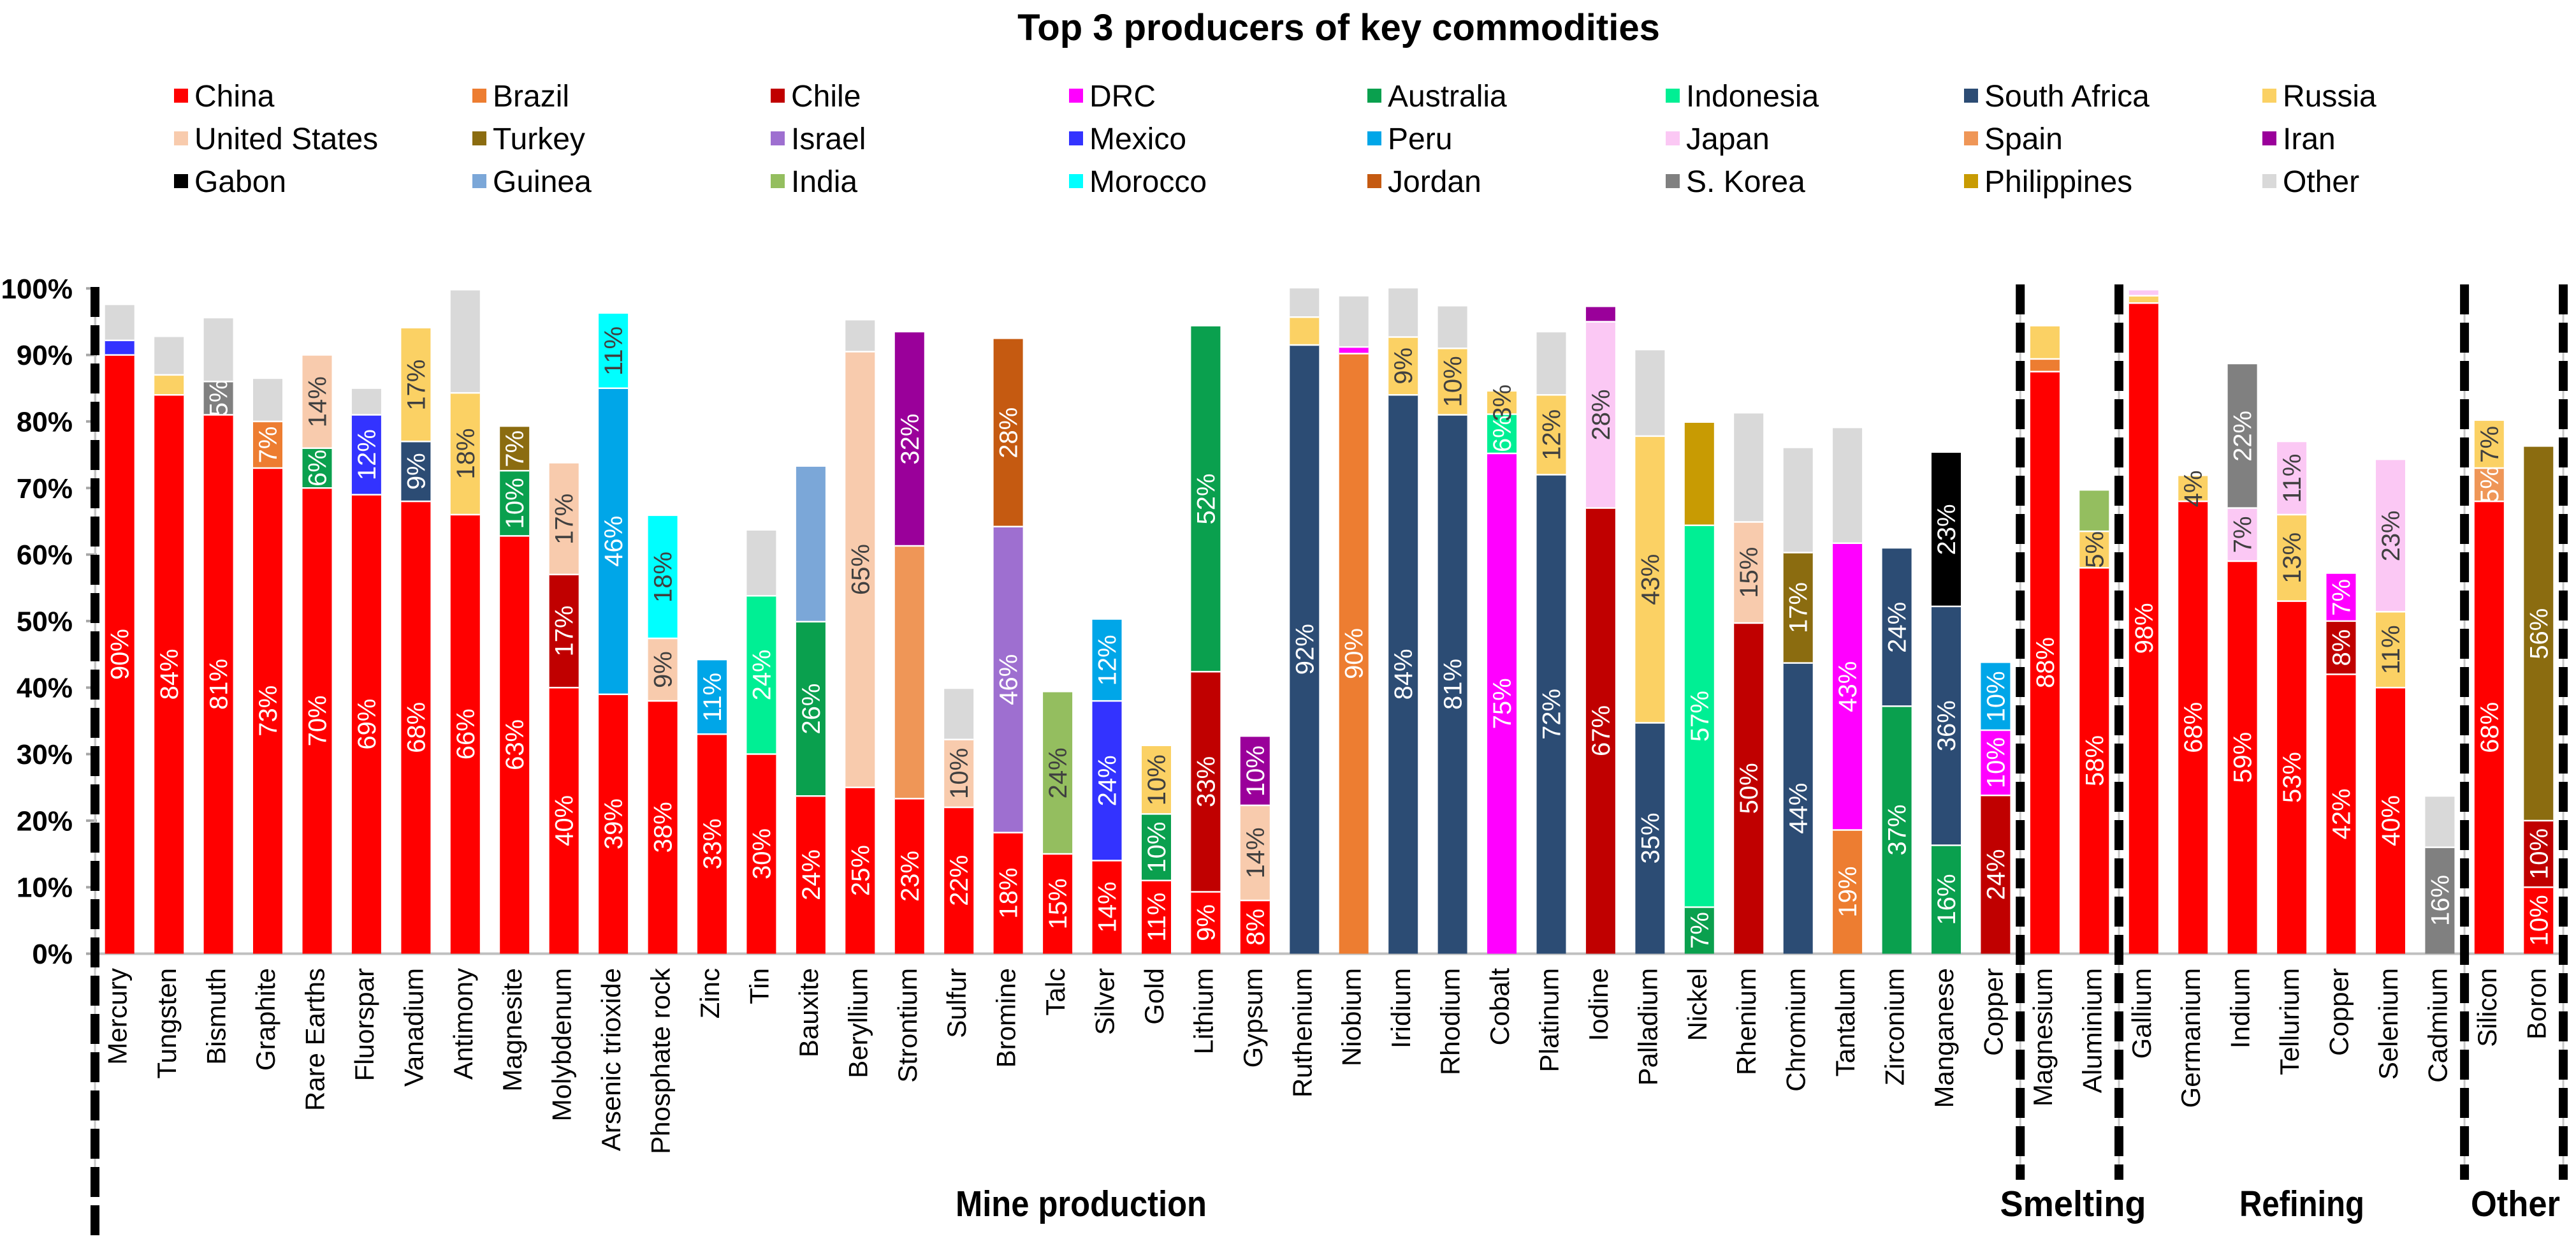  What do you see at coordinates (1081, 1204) in the screenshot?
I see `svg-text: Mine production` at bounding box center [1081, 1204].